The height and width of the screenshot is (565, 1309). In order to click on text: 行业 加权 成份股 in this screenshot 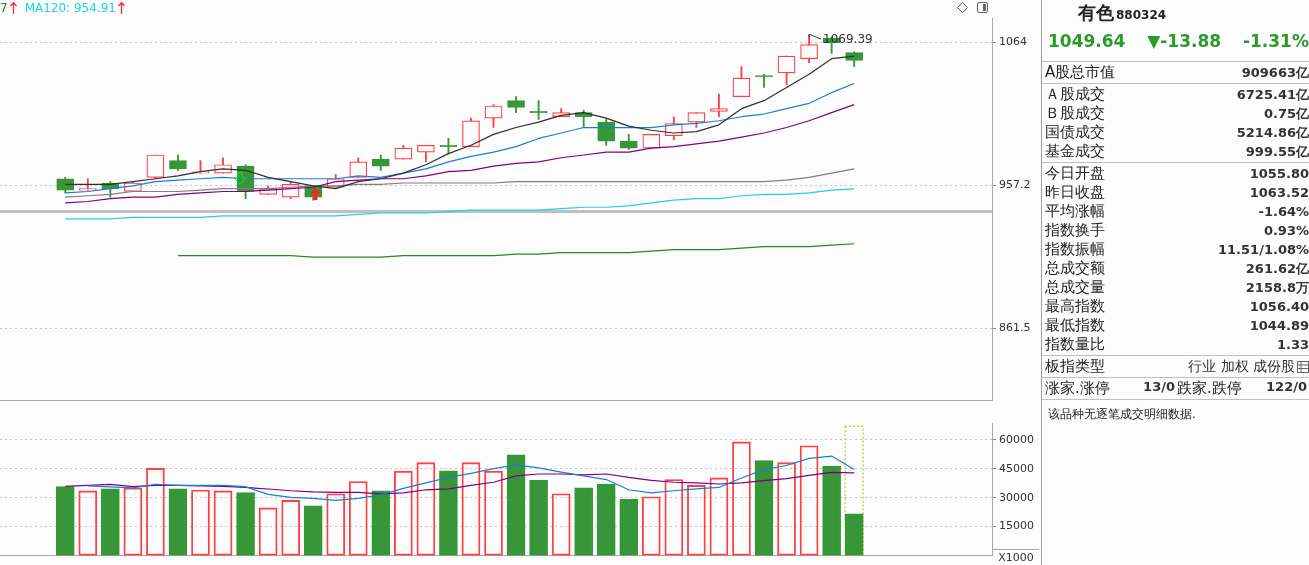, I will do `click(1241, 365)`.